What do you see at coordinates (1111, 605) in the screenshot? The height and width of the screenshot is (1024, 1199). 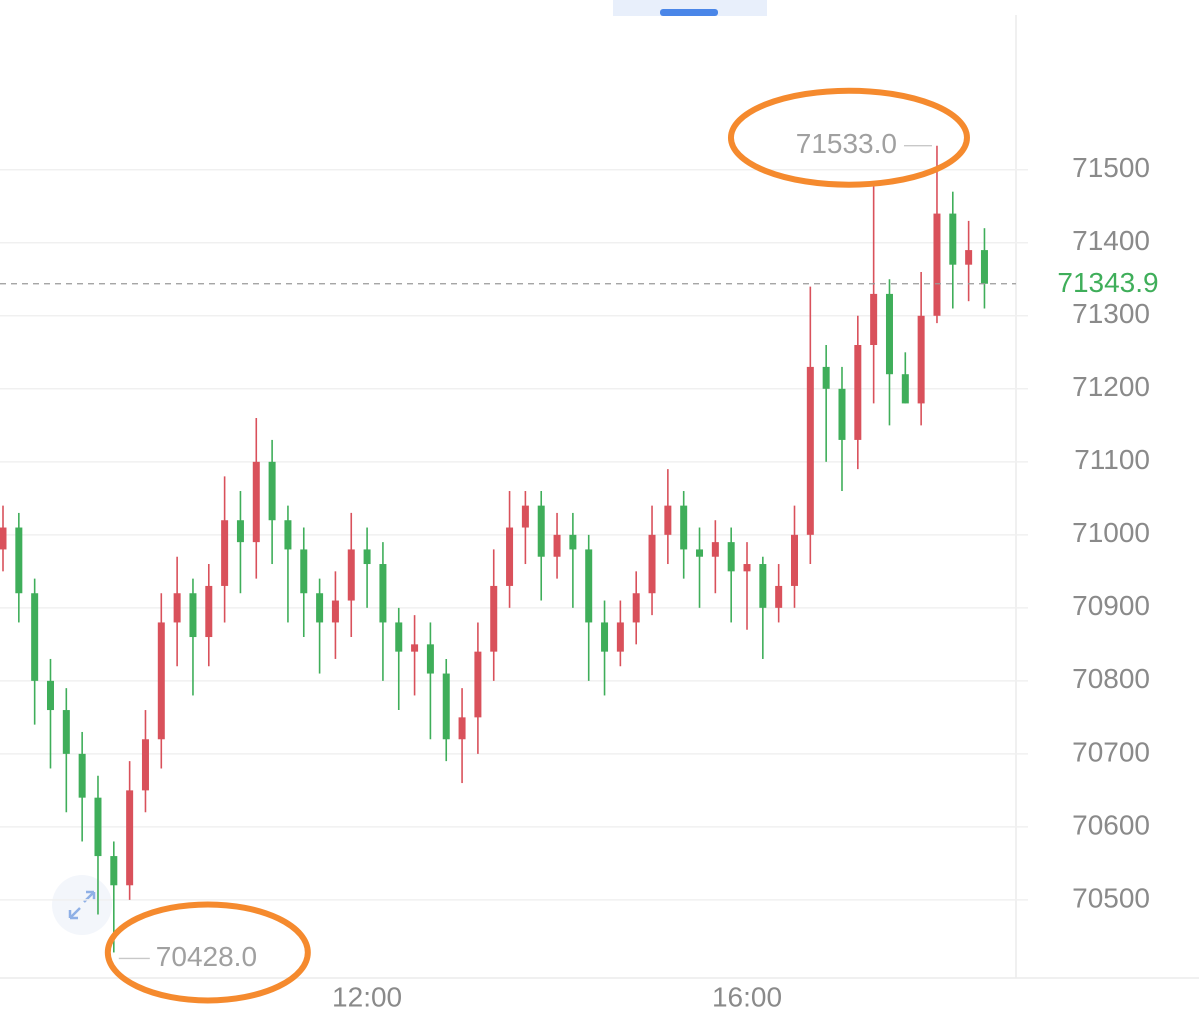 I see `y-tick-label: 70900` at bounding box center [1111, 605].